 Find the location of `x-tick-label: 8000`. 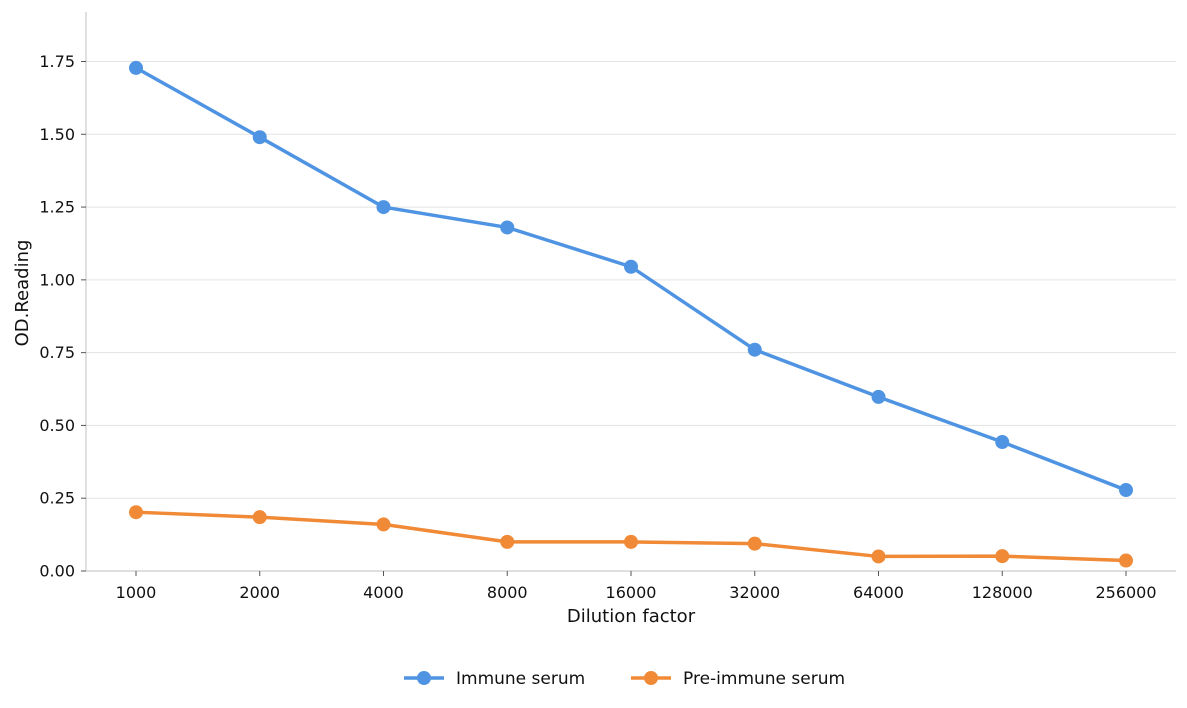

x-tick-label: 8000 is located at coordinates (507, 592).